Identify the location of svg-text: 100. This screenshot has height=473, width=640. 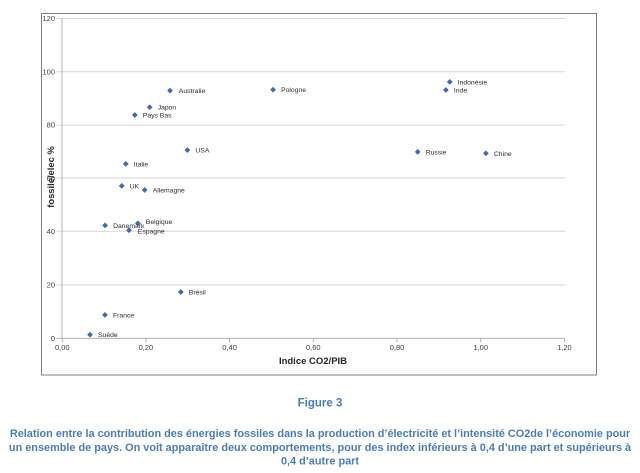
(48, 71).